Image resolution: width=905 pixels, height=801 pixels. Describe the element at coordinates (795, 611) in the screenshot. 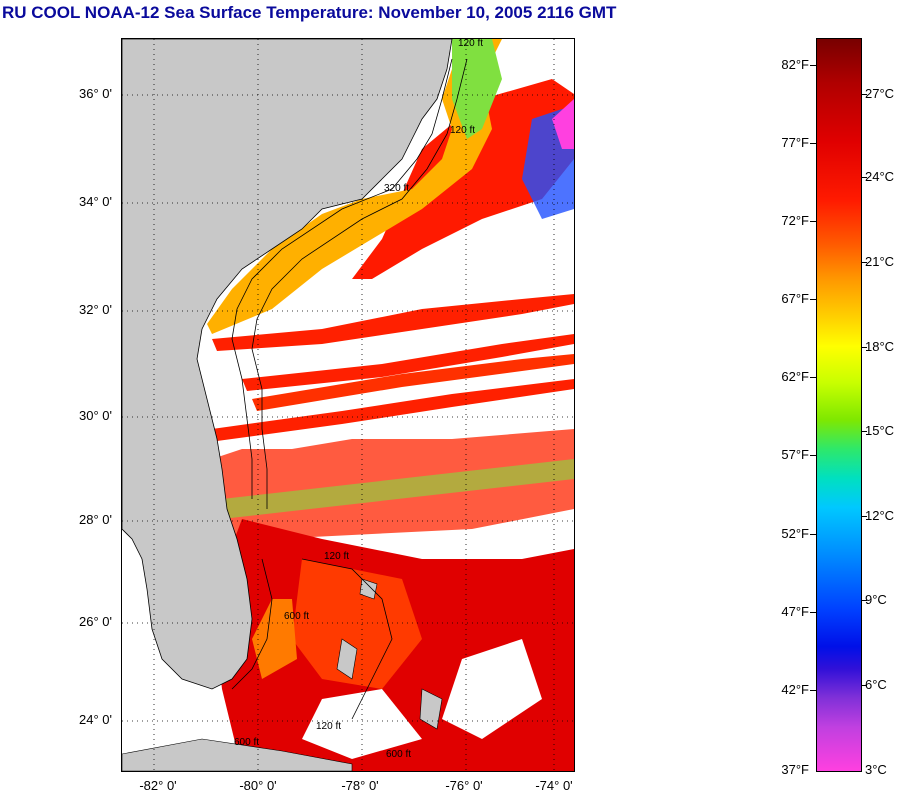

I see `colorbar-f-label: 47°F` at that location.